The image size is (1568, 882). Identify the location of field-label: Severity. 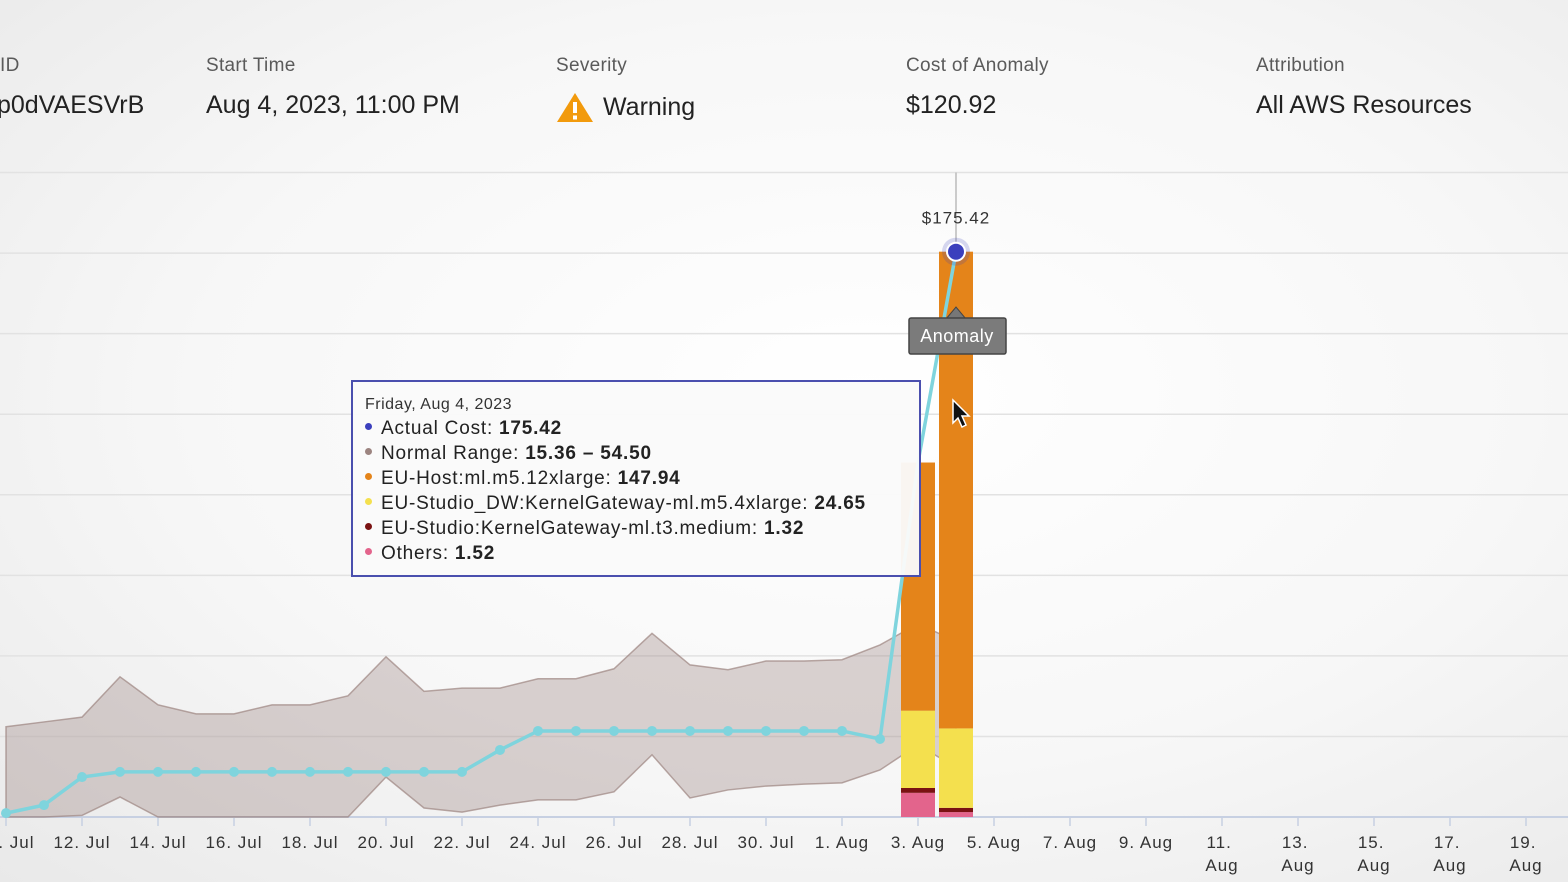
(592, 65).